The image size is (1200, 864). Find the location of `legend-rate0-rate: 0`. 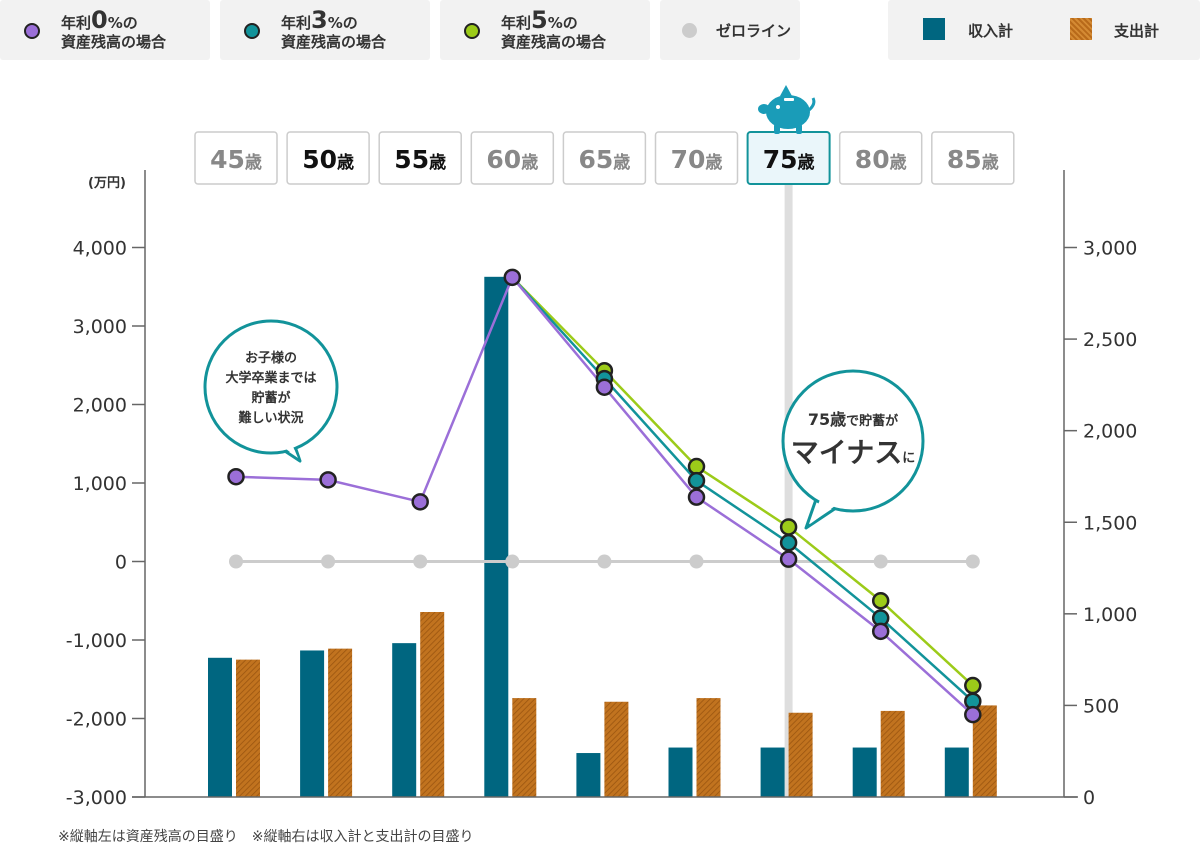

legend-rate0-rate: 0 is located at coordinates (99, 20).